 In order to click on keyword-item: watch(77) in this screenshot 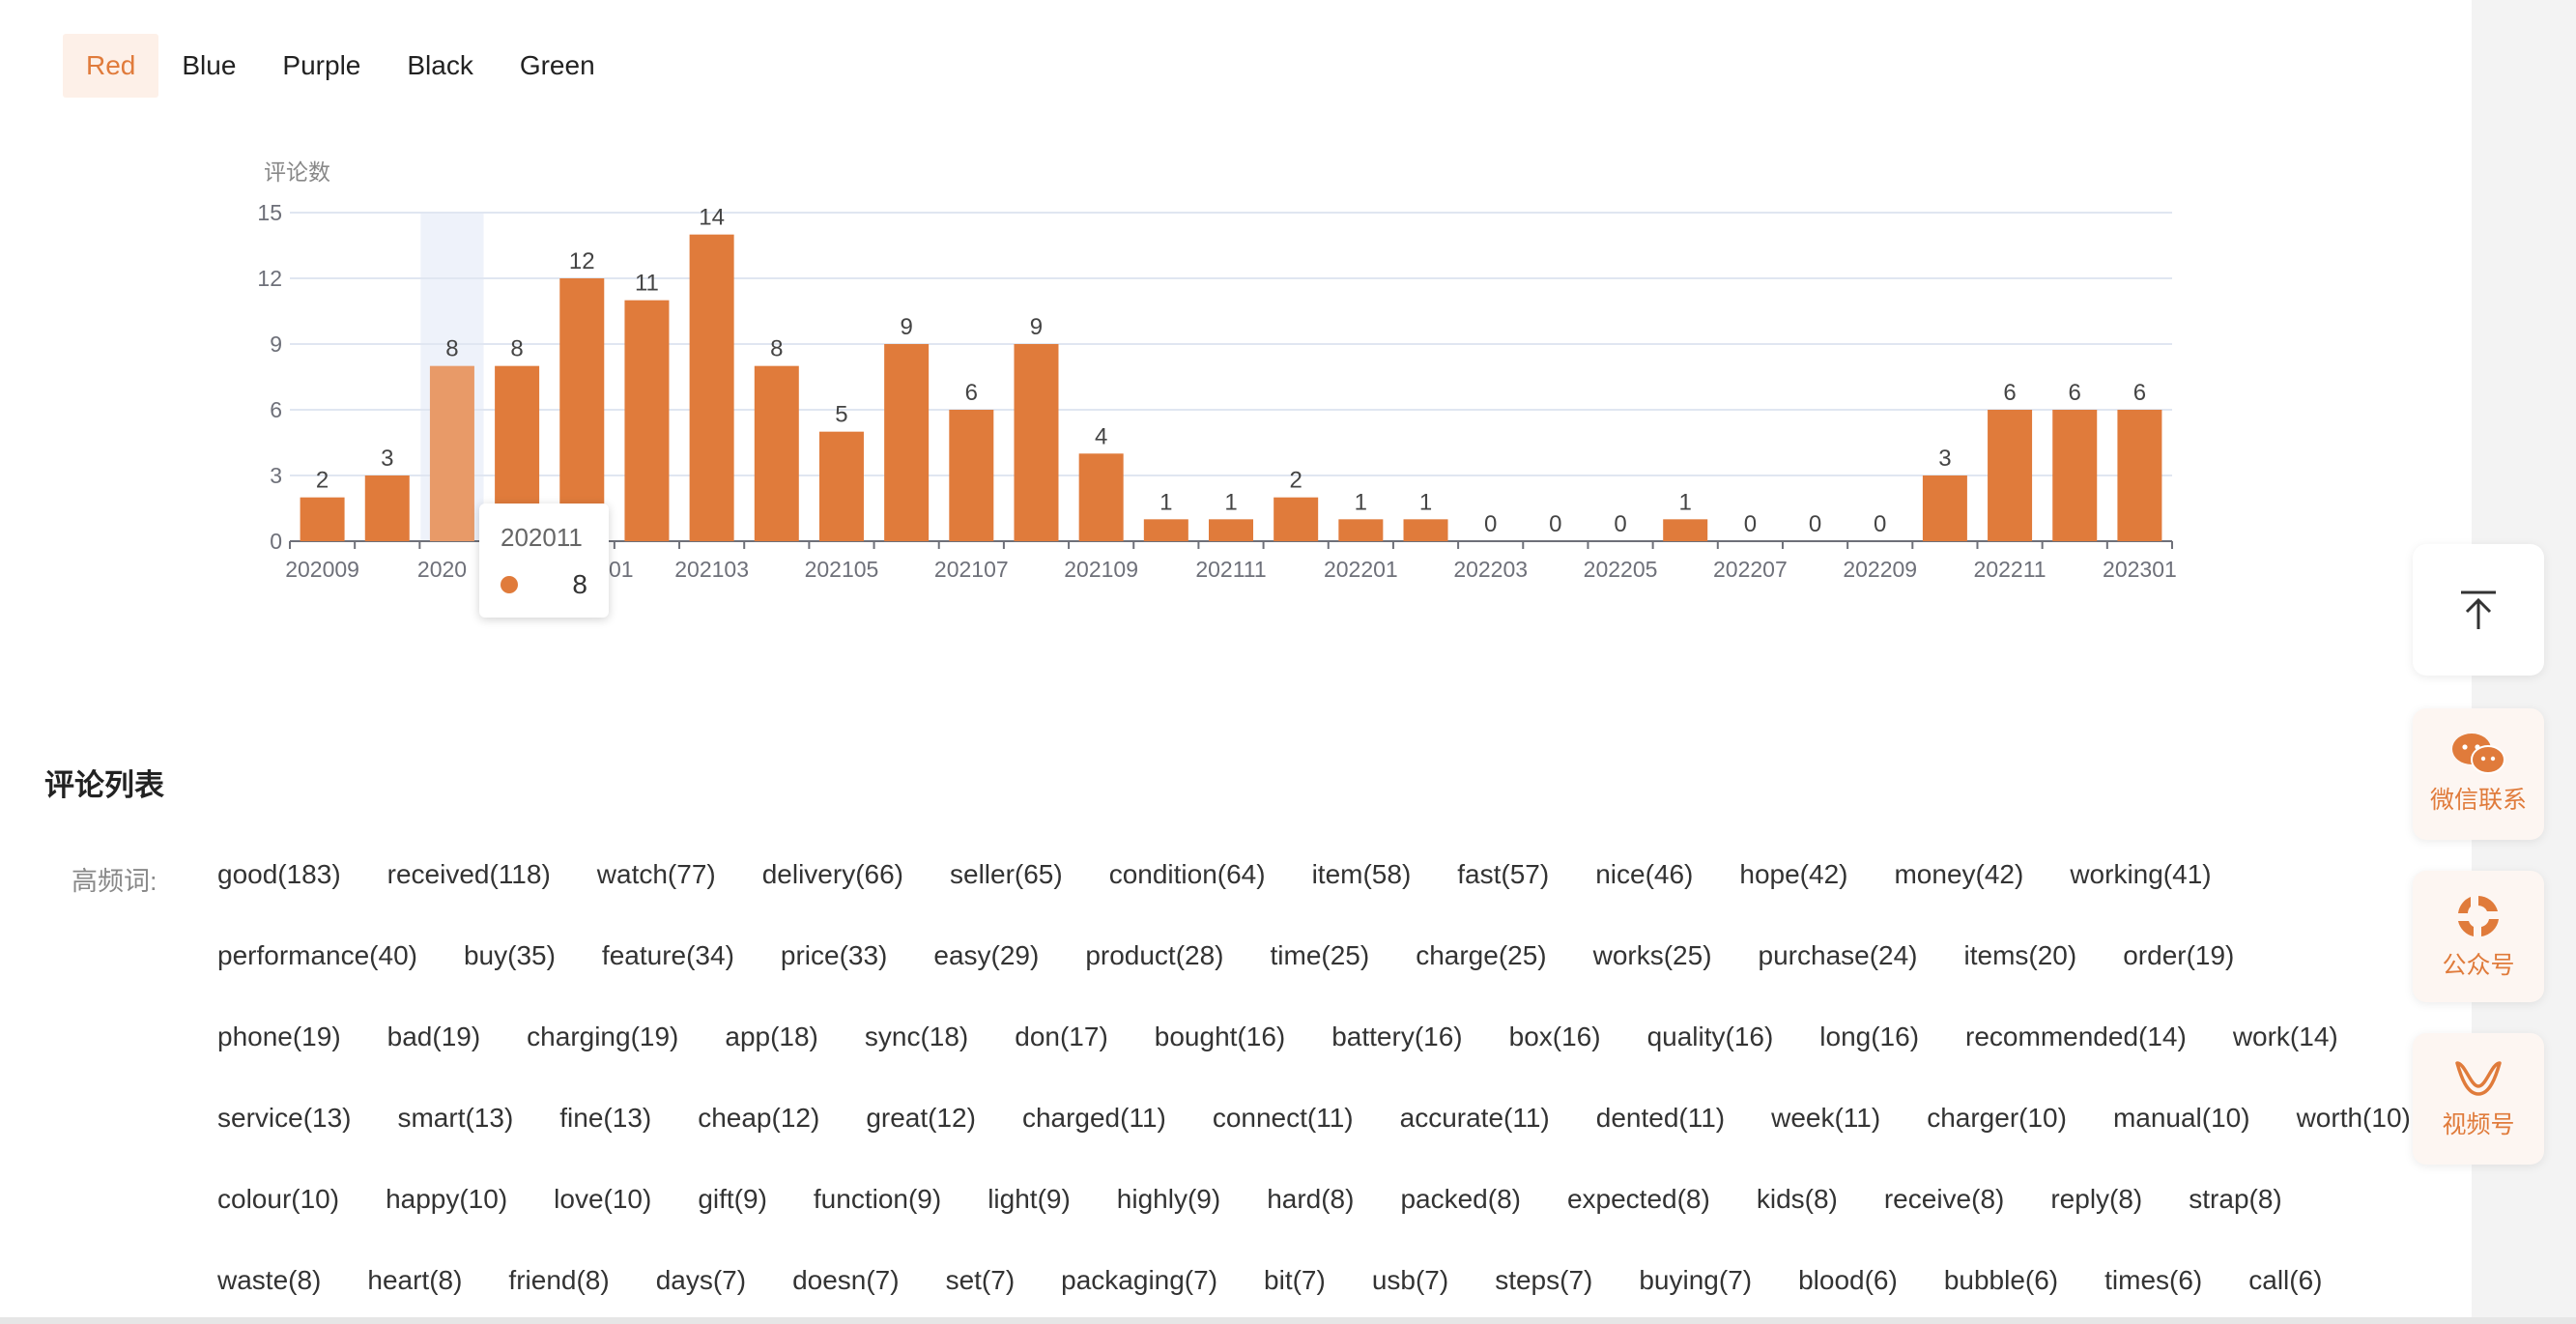, I will do `click(656, 874)`.